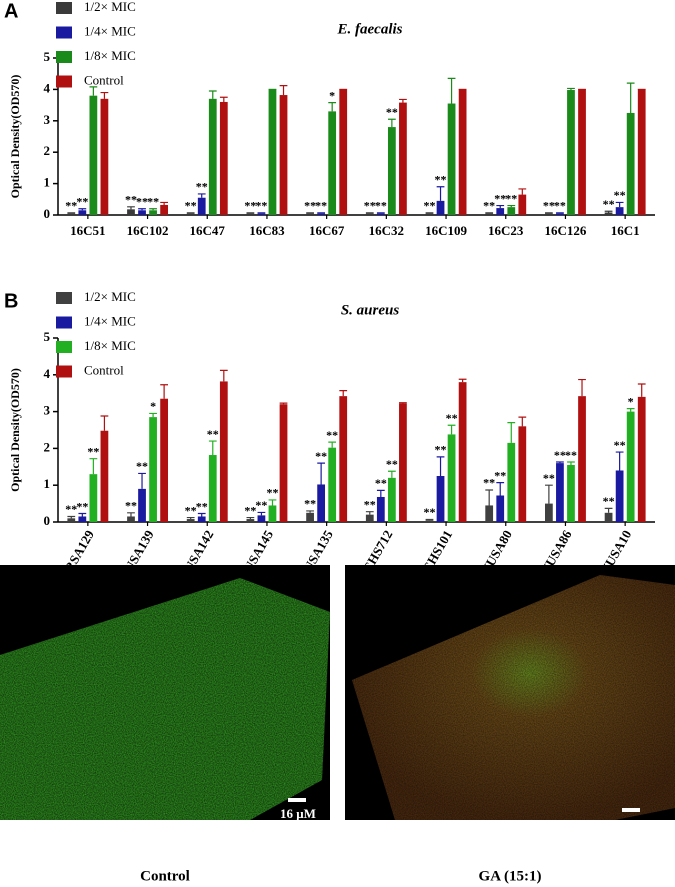 The width and height of the screenshot is (675, 887). I want to click on legend-label: Control, so click(104, 369).